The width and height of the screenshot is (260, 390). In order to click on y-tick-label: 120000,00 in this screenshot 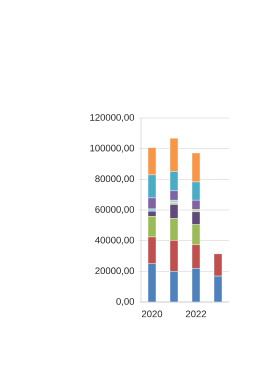, I will do `click(112, 118)`.